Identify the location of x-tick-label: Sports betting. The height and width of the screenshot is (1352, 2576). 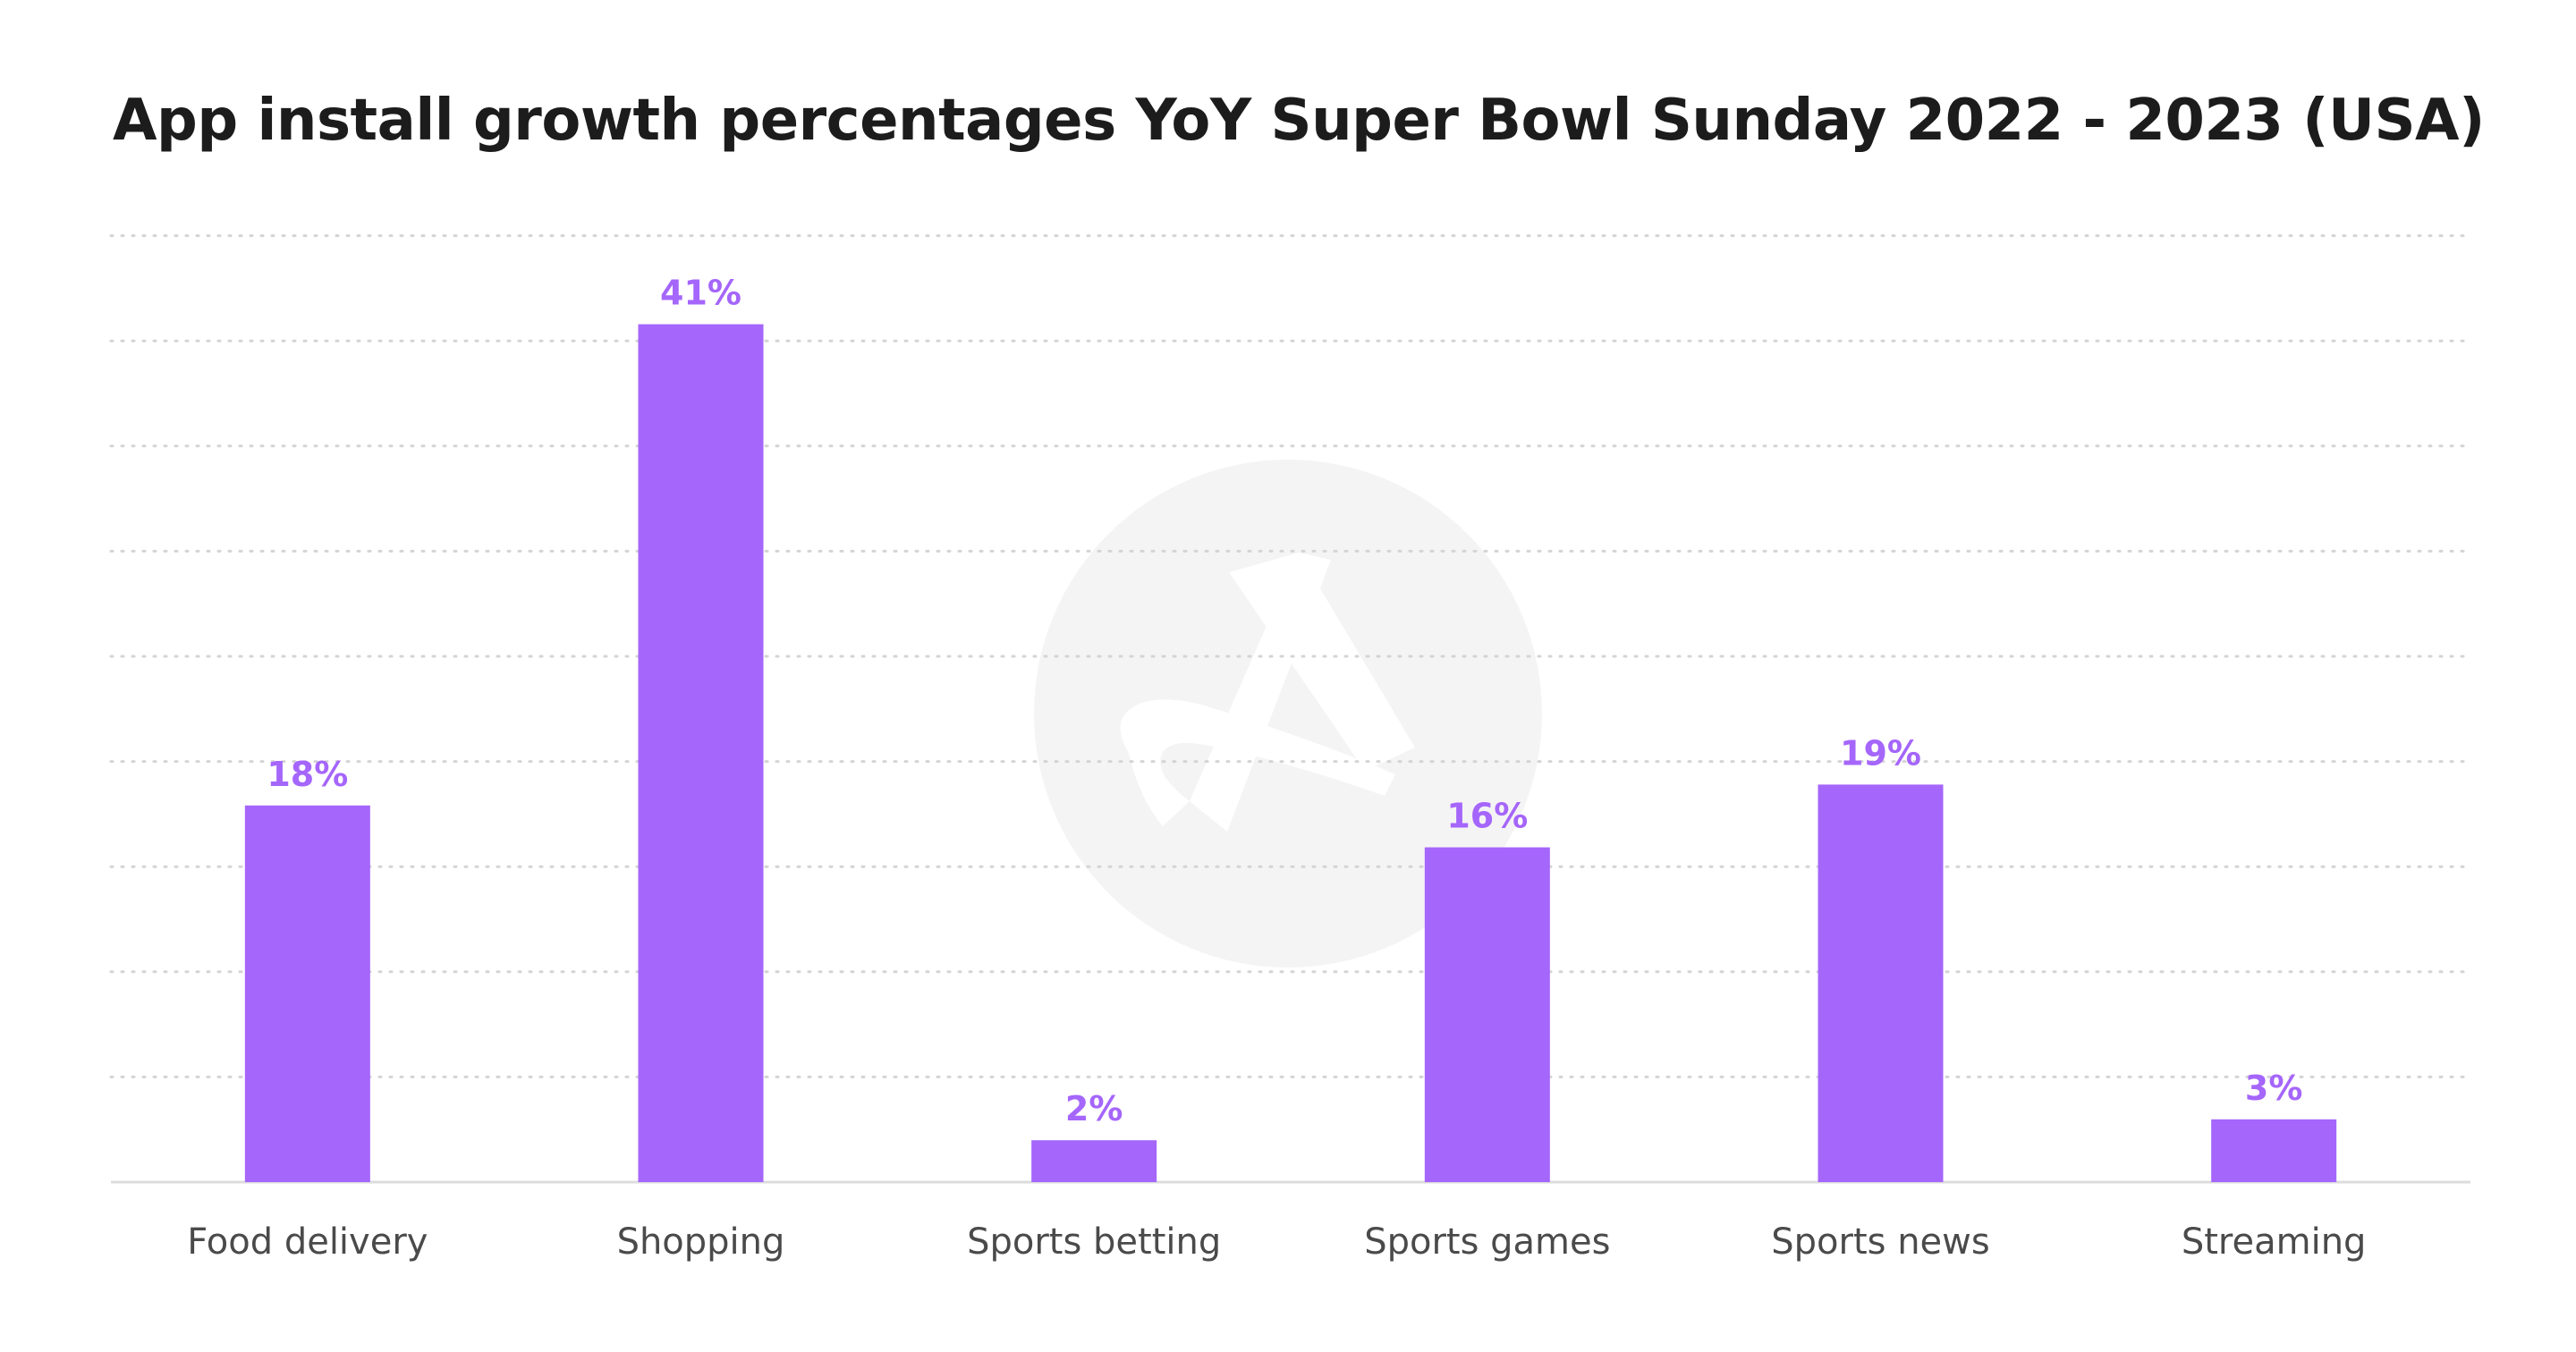
(1094, 1242).